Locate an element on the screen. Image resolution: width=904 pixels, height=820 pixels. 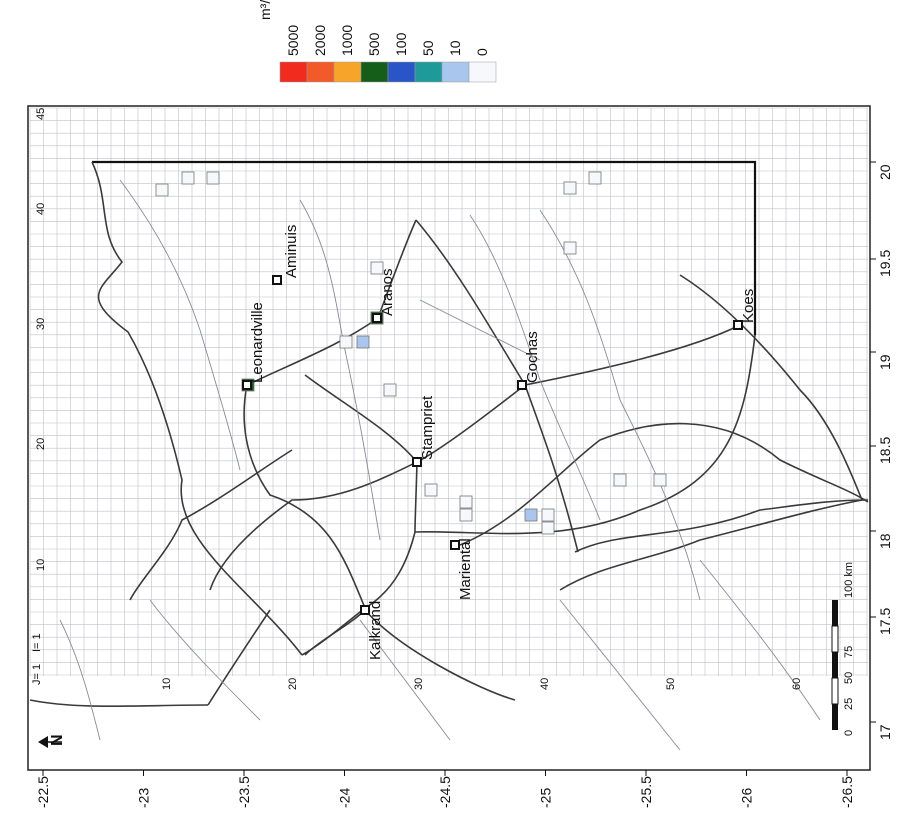
scale-bar-label: 50 is located at coordinates (849, 678).